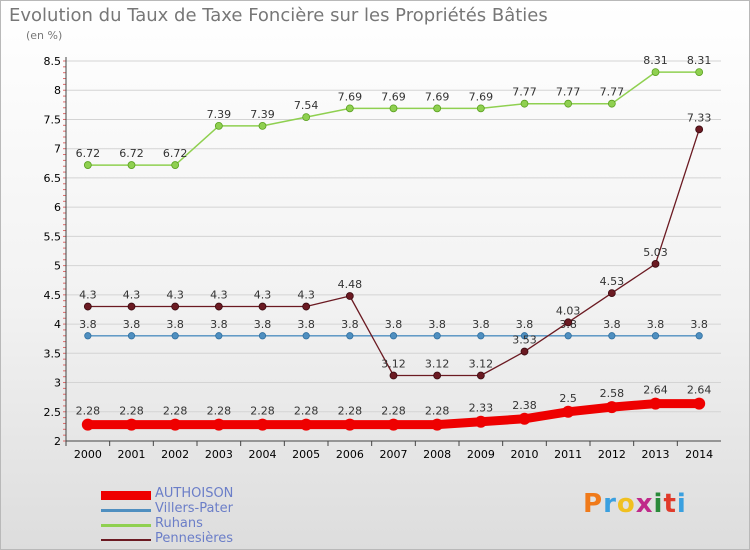  I want to click on logo-letter: x, so click(644, 504).